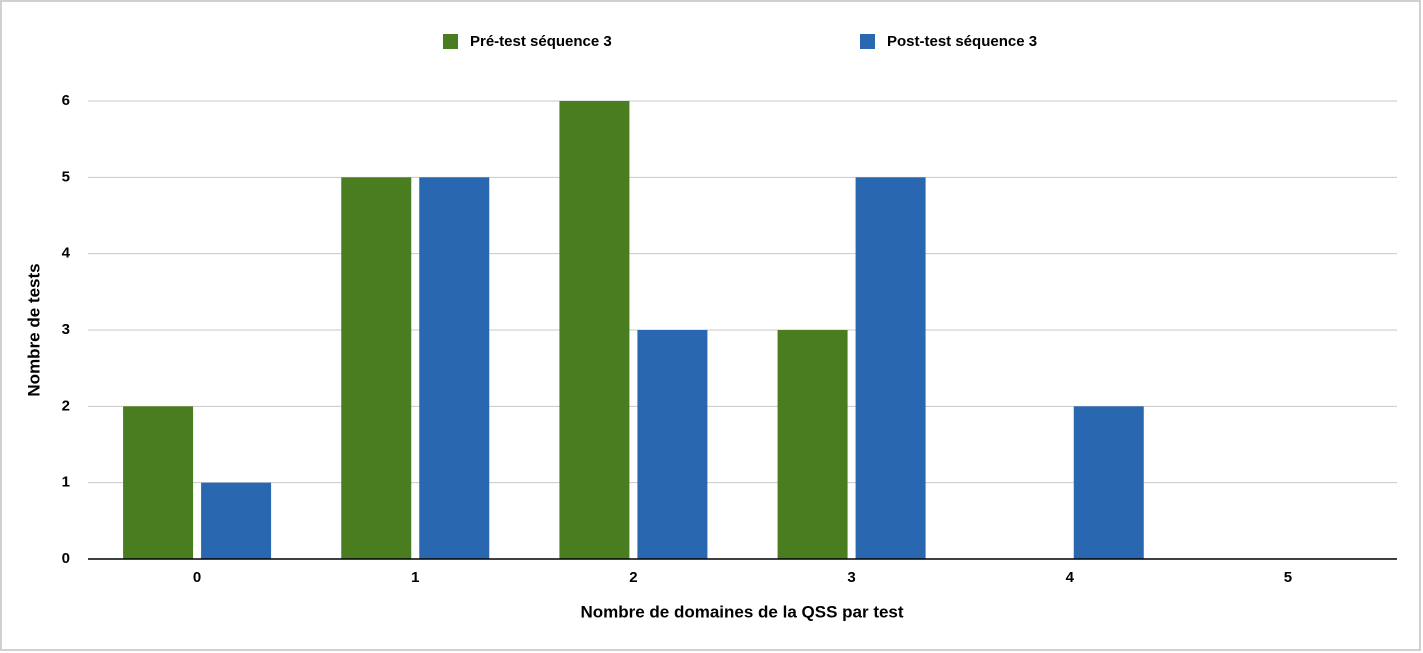  I want to click on y-tick-label: 2, so click(66, 405).